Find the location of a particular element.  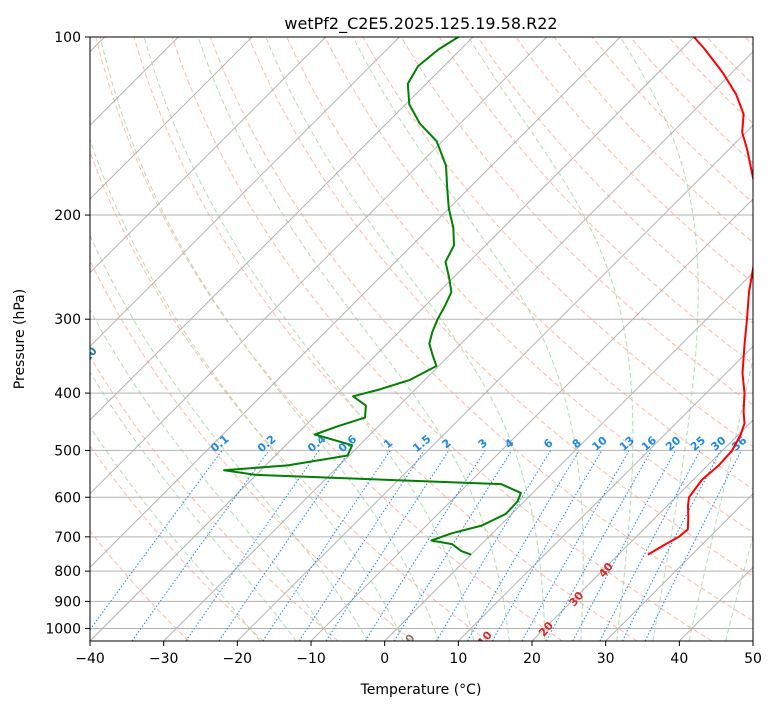

x-tick-label: −40 is located at coordinates (90, 659).